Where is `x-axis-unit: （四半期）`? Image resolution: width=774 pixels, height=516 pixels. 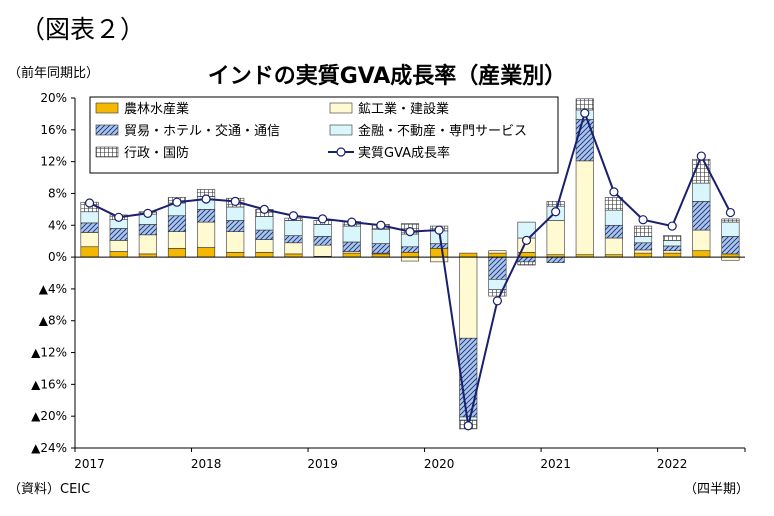
x-axis-unit: （四半期） is located at coordinates (717, 489).